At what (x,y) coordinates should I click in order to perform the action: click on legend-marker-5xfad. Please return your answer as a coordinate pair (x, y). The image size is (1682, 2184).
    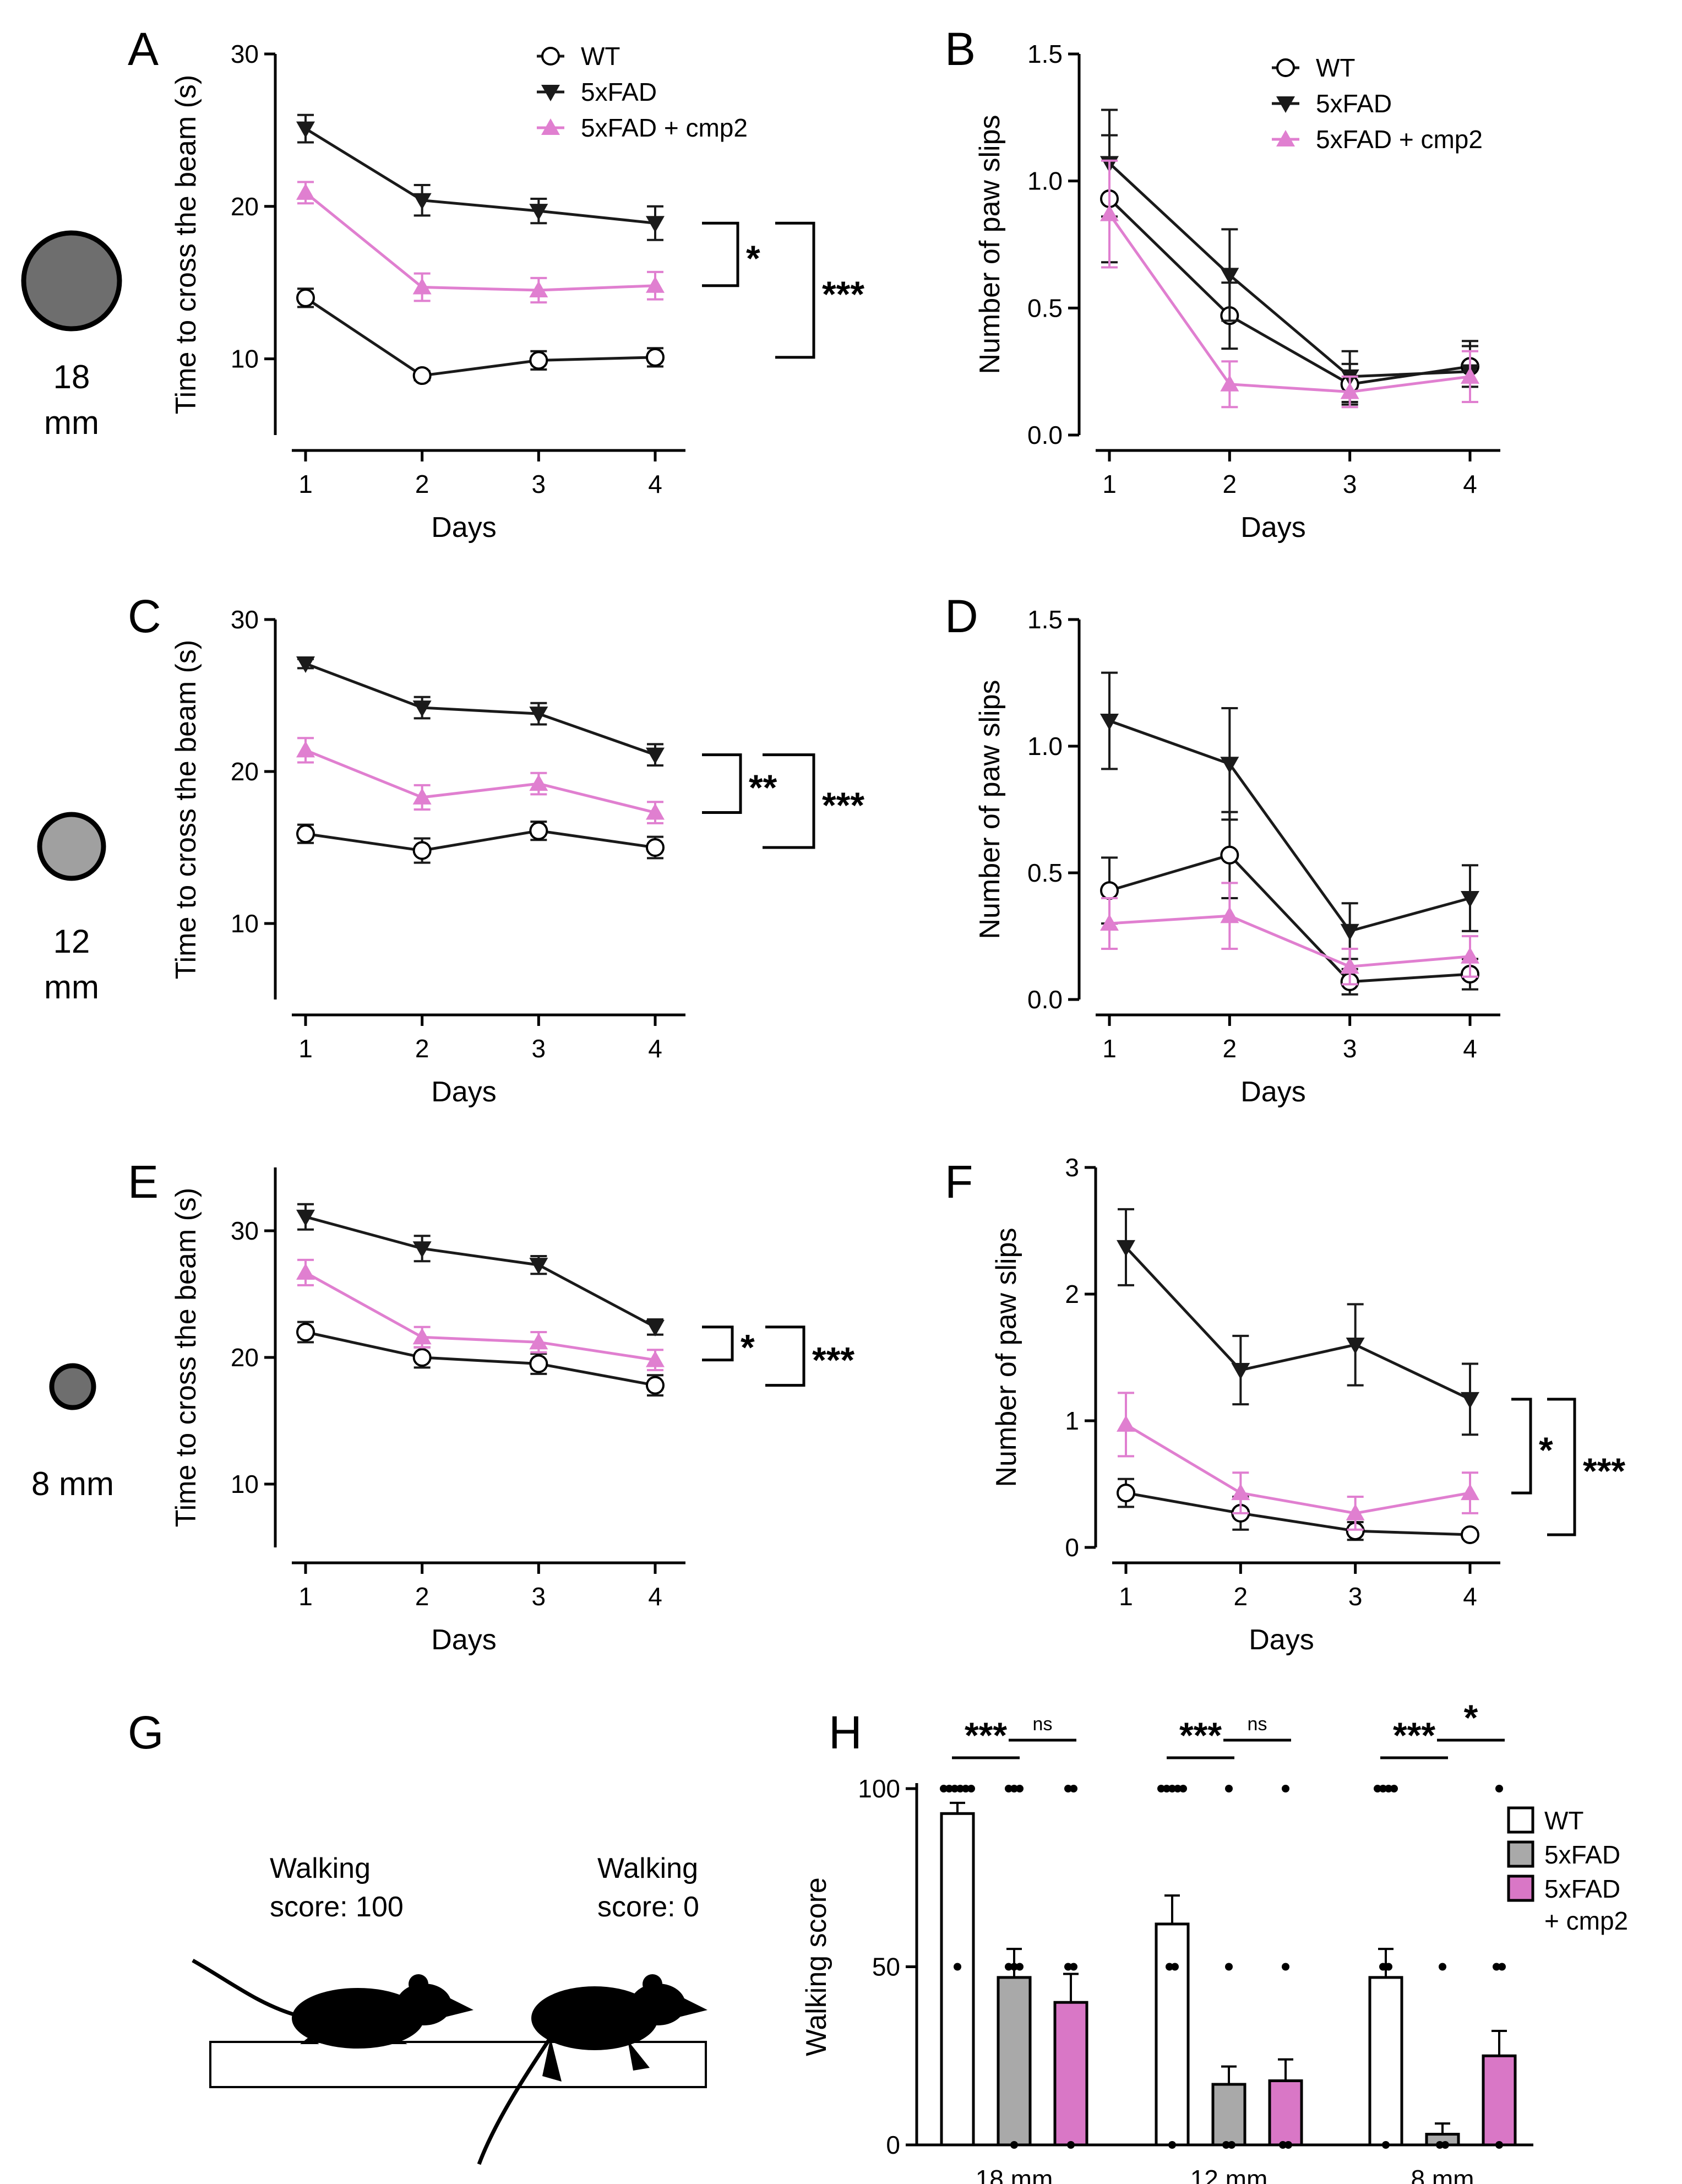
    Looking at the image, I should click on (550, 93).